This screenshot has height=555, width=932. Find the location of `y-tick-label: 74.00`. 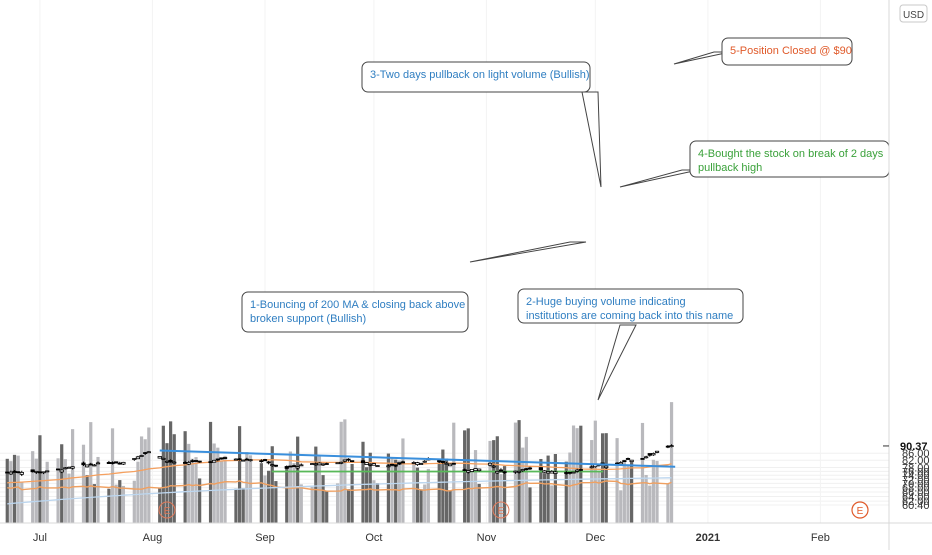

y-tick-label: 74.00 is located at coordinates (916, 476).